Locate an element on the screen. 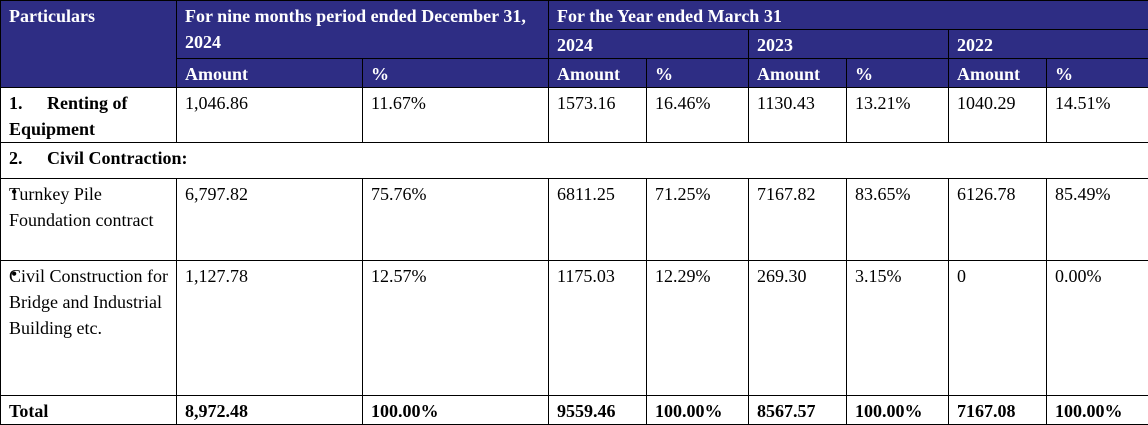 This screenshot has width=1148, height=425. header-amount-2024: Amount is located at coordinates (598, 73).